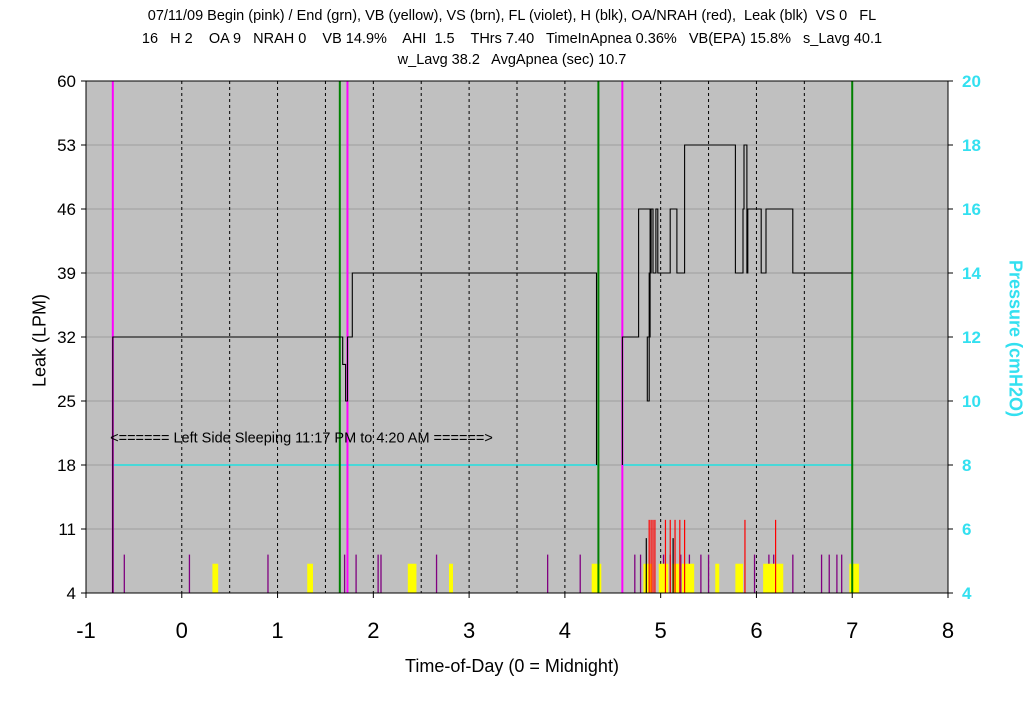 The width and height of the screenshot is (1024, 705). Describe the element at coordinates (971, 337) in the screenshot. I see `y2-tick-label: 12` at that location.